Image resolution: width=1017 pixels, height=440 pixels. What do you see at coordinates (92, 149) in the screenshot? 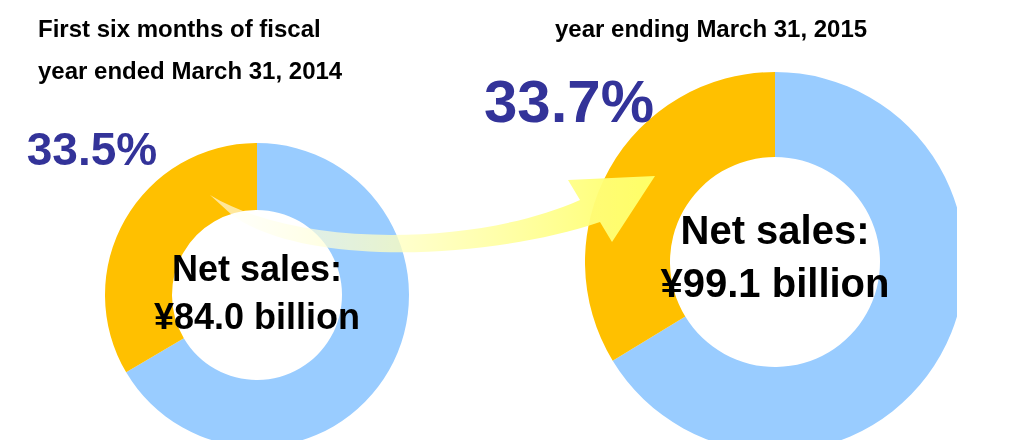
I see `data-label: 33.5%` at bounding box center [92, 149].